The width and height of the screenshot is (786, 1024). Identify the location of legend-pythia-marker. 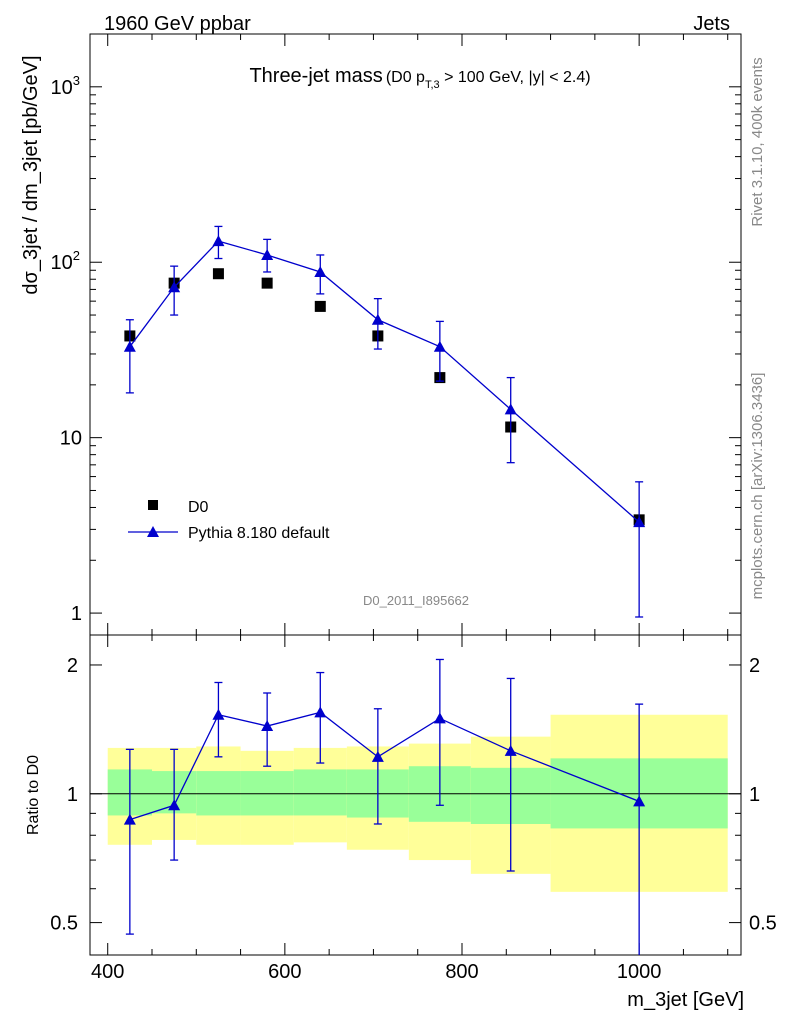
(153, 531).